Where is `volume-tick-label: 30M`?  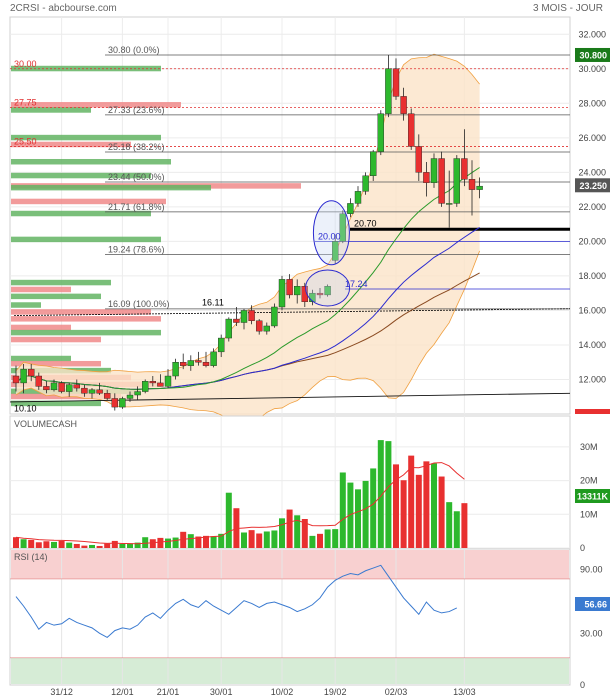 volume-tick-label: 30M is located at coordinates (589, 447).